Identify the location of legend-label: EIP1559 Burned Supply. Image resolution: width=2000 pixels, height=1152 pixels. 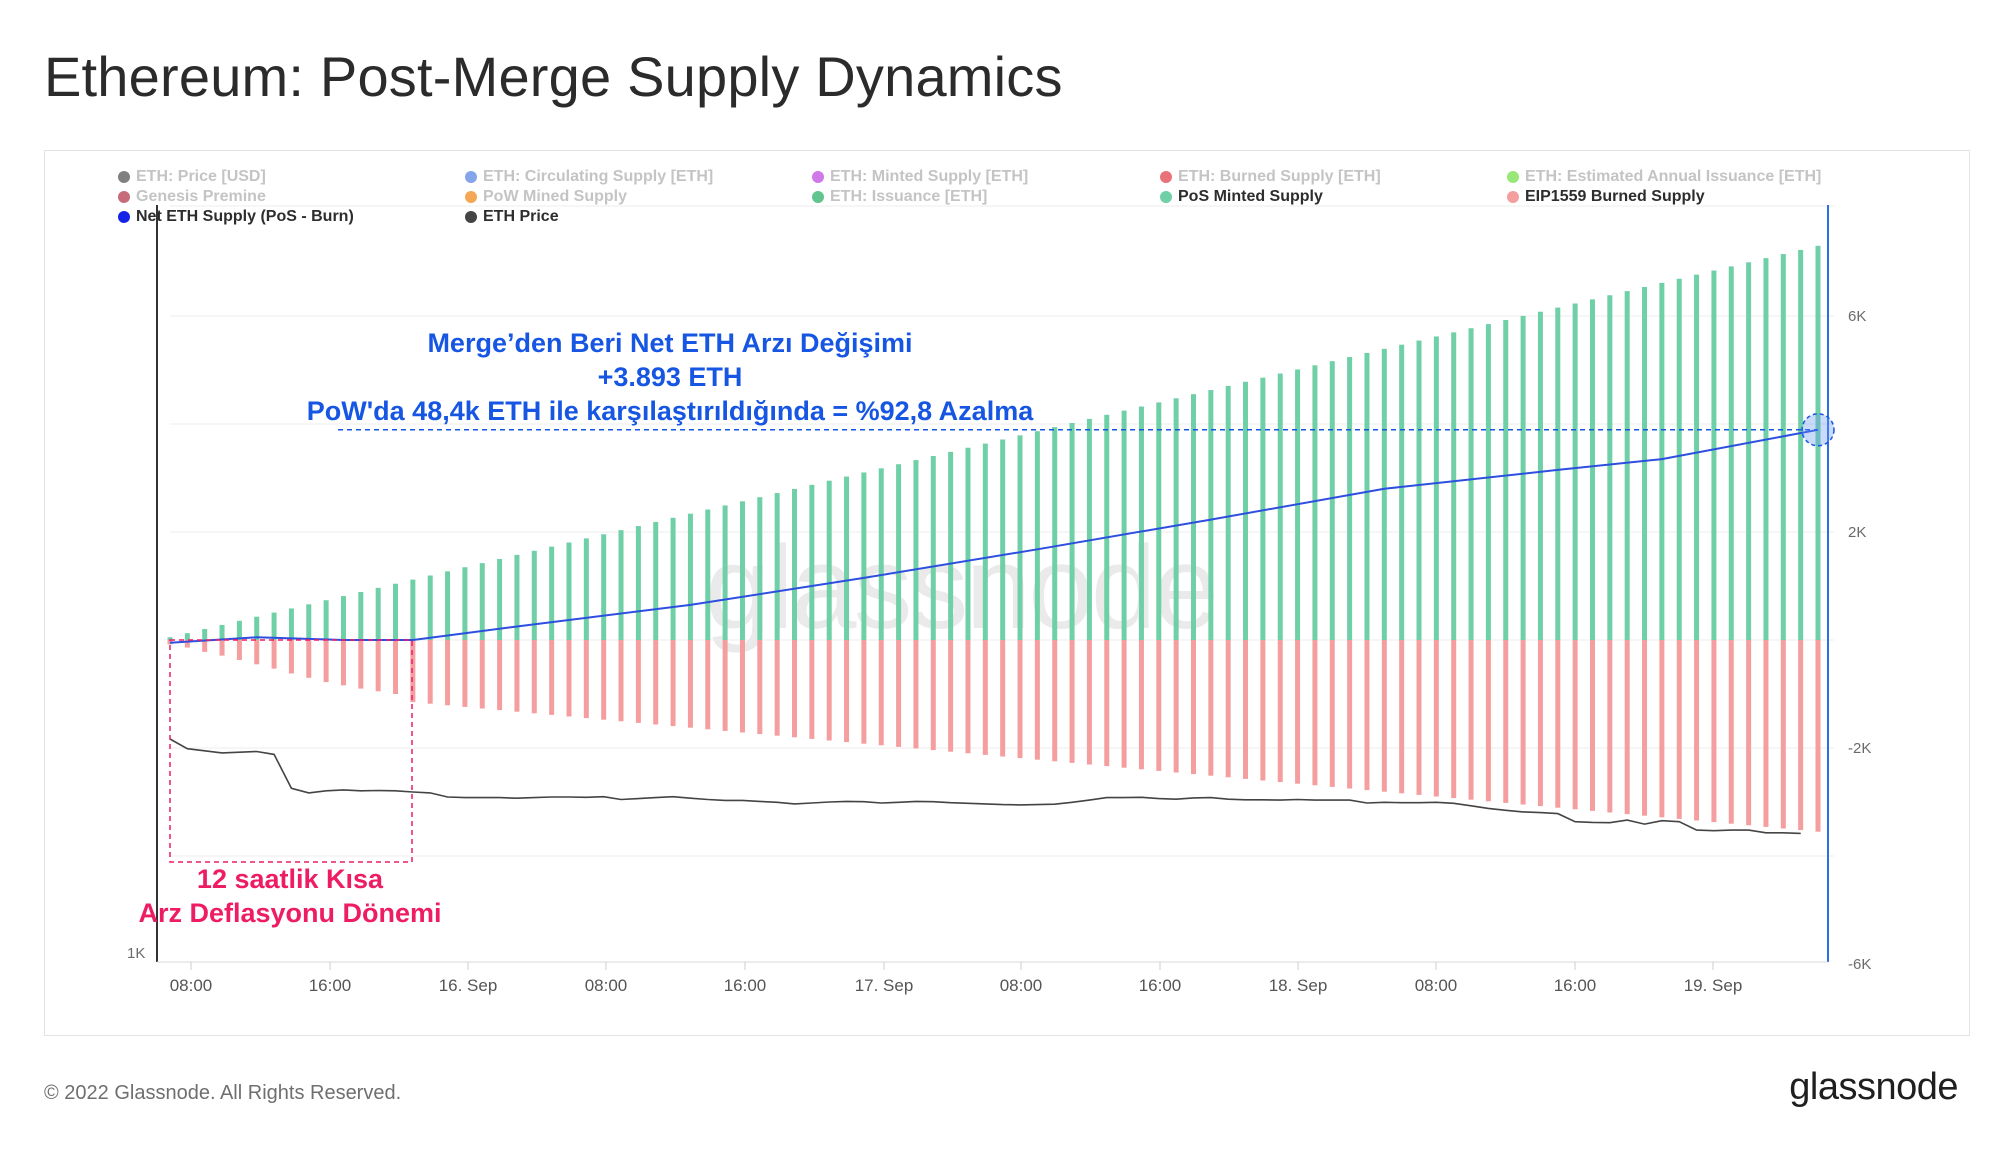
(1615, 196).